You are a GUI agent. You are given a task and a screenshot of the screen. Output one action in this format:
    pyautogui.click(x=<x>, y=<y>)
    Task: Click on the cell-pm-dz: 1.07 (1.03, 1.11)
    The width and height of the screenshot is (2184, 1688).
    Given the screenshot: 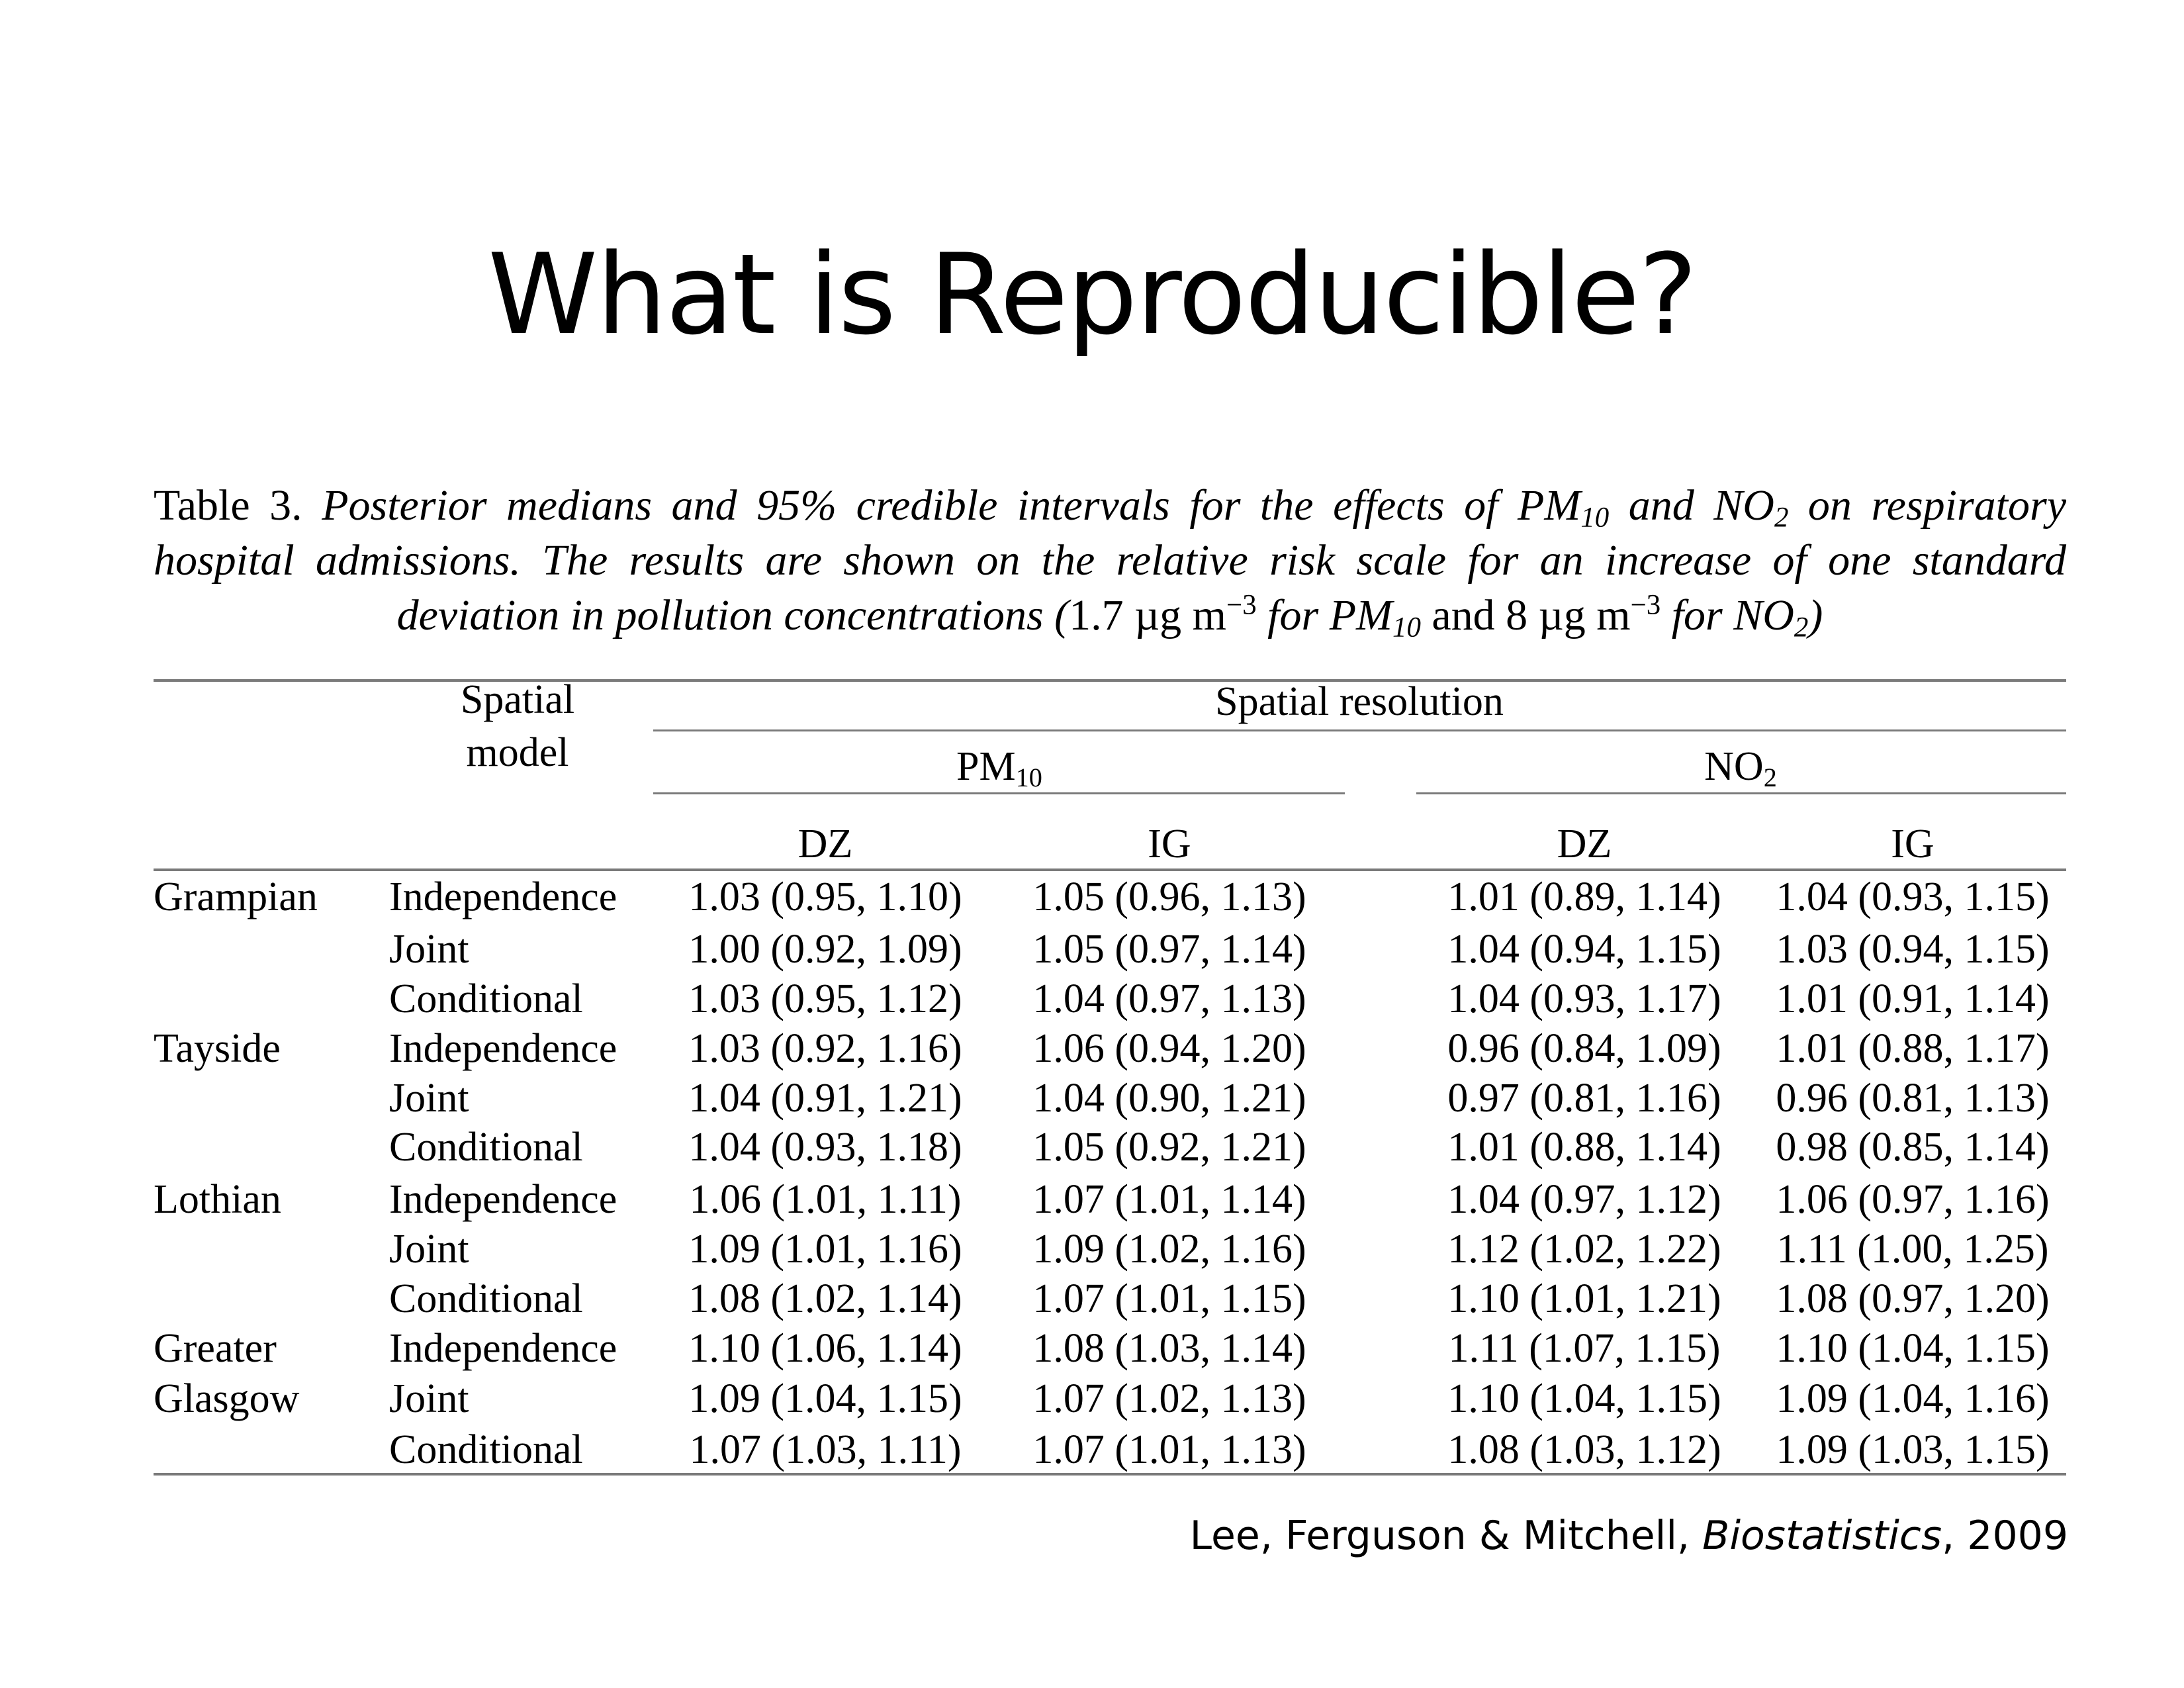 What is the action you would take?
    pyautogui.click(x=825, y=1449)
    